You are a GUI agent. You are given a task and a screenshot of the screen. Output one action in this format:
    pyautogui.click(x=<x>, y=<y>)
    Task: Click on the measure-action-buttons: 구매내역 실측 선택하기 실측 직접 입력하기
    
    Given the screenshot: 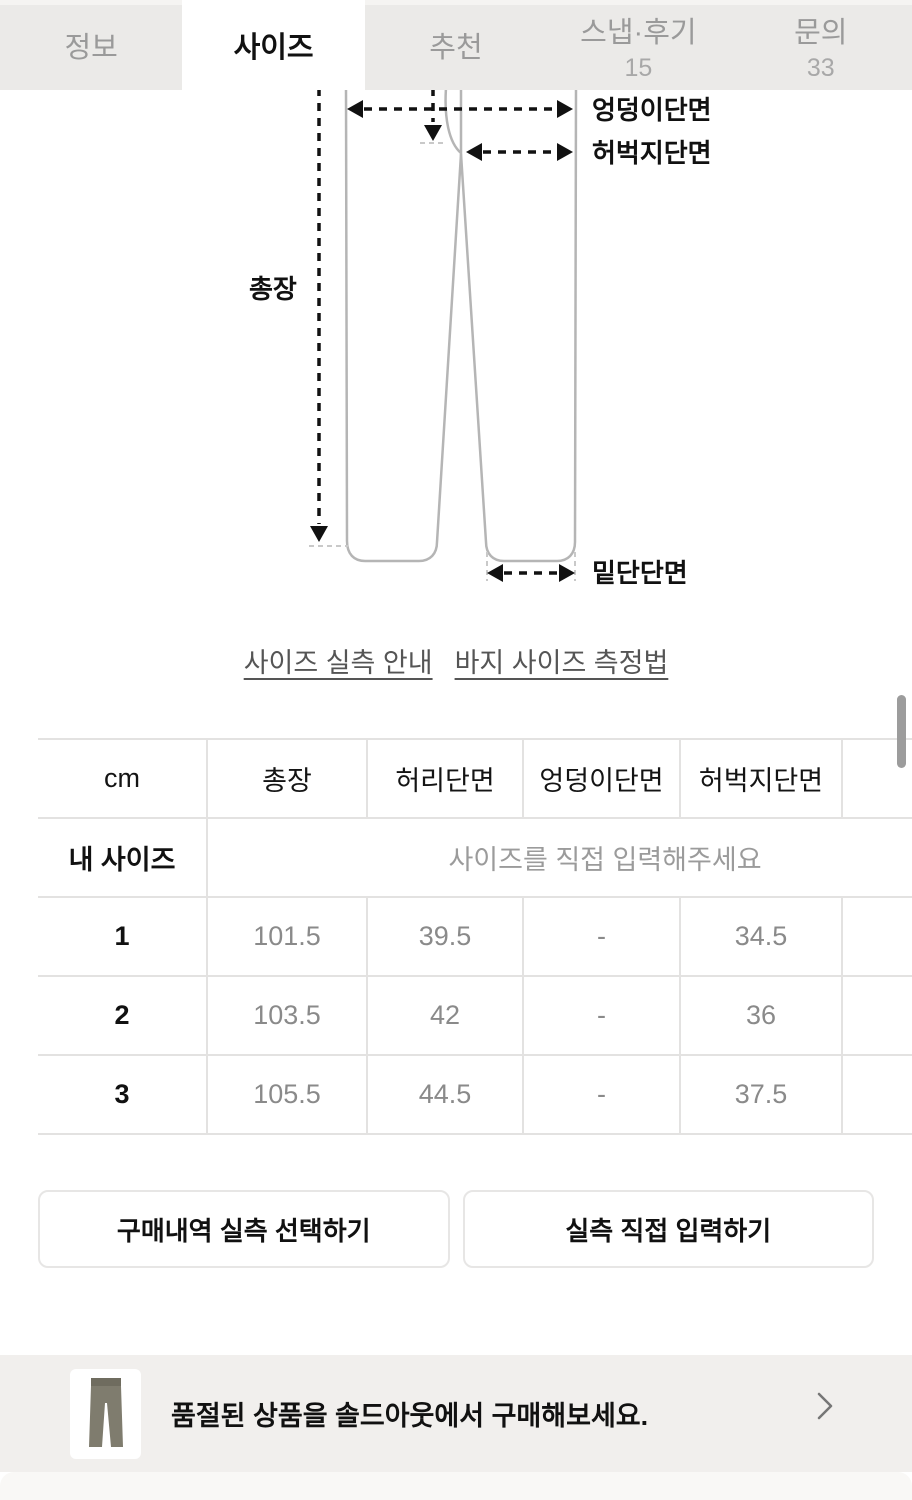 What is the action you would take?
    pyautogui.click(x=456, y=1229)
    